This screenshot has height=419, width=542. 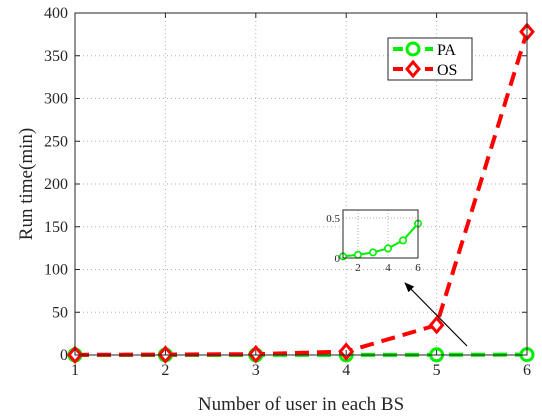 I want to click on legend-box, so click(x=430, y=59).